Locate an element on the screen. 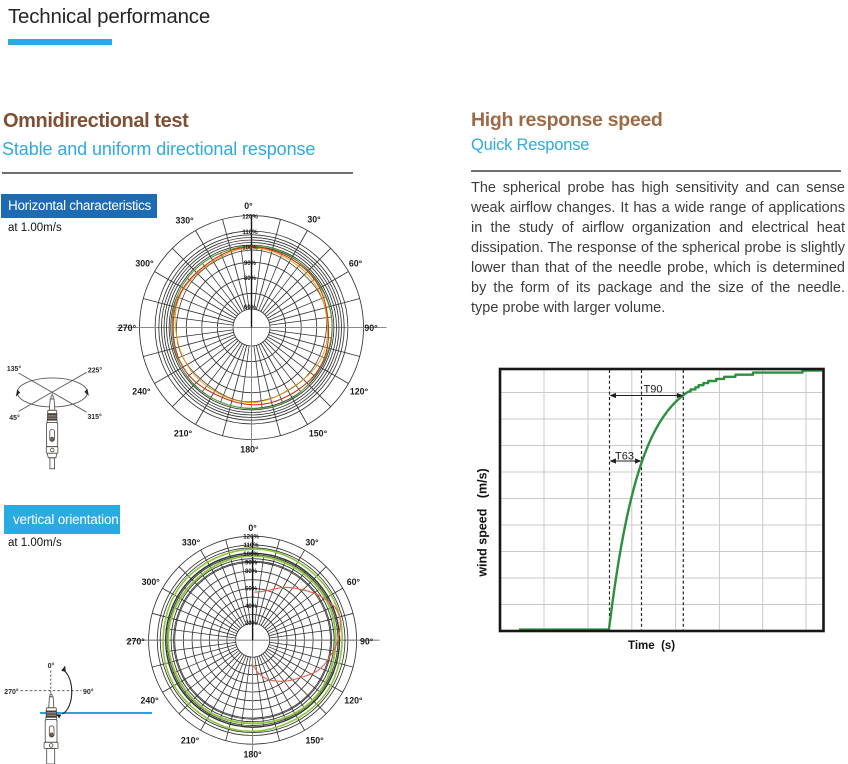  svg-text: 20% is located at coordinates (251, 623).